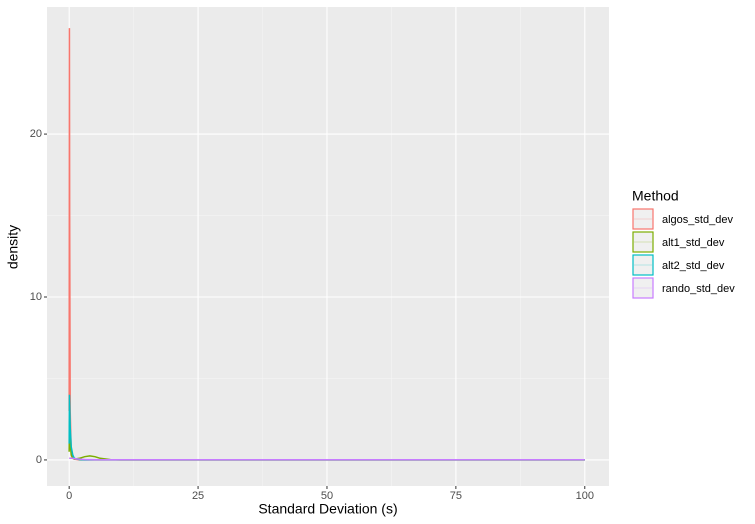 The height and width of the screenshot is (524, 755). Describe the element at coordinates (655, 196) in the screenshot. I see `legend-title: Method` at that location.